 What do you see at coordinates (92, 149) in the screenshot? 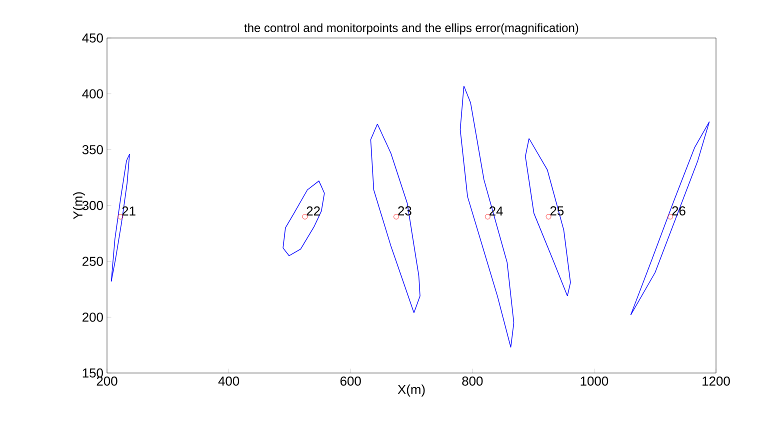
I see `y-tick-label: 350` at bounding box center [92, 149].